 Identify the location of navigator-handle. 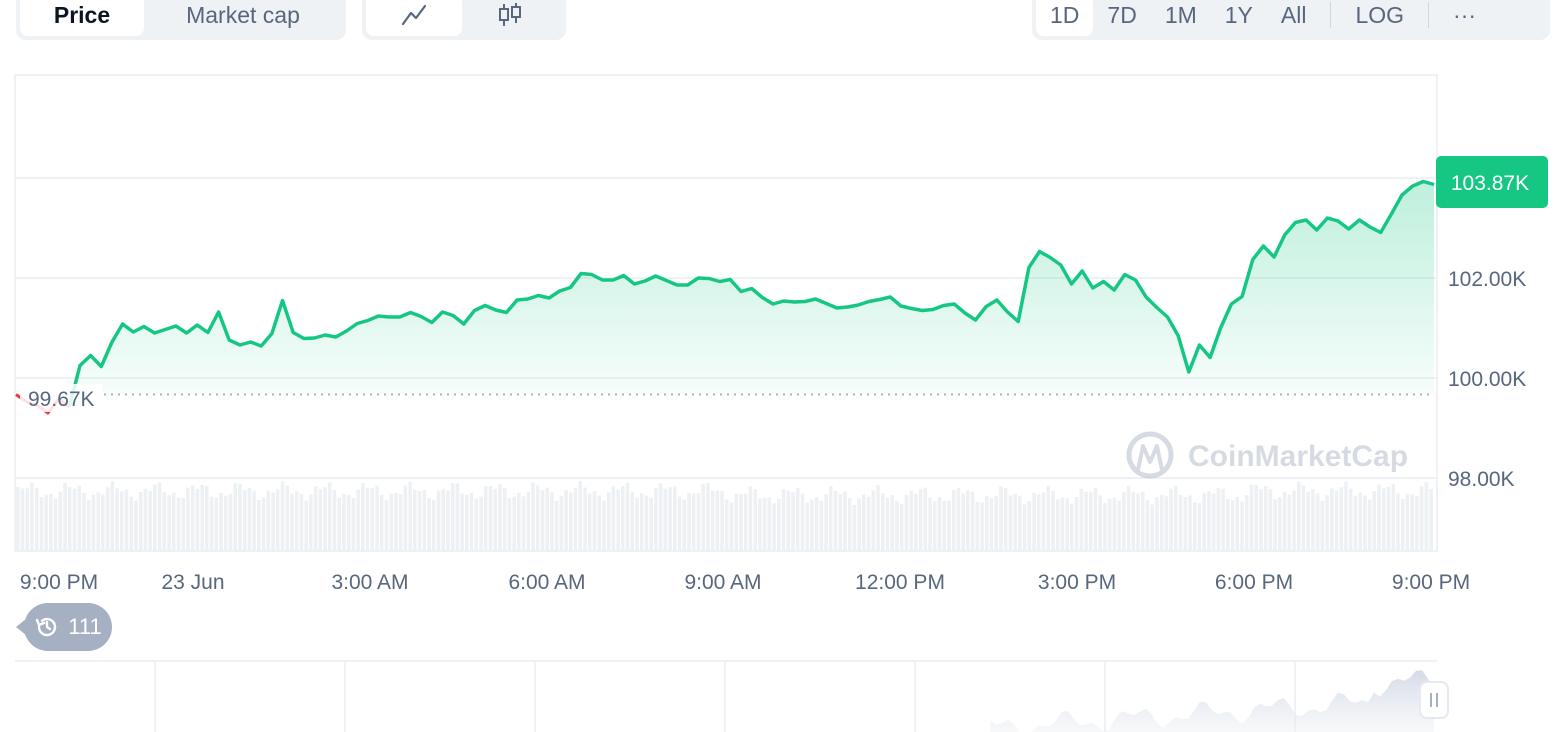
(1434, 700).